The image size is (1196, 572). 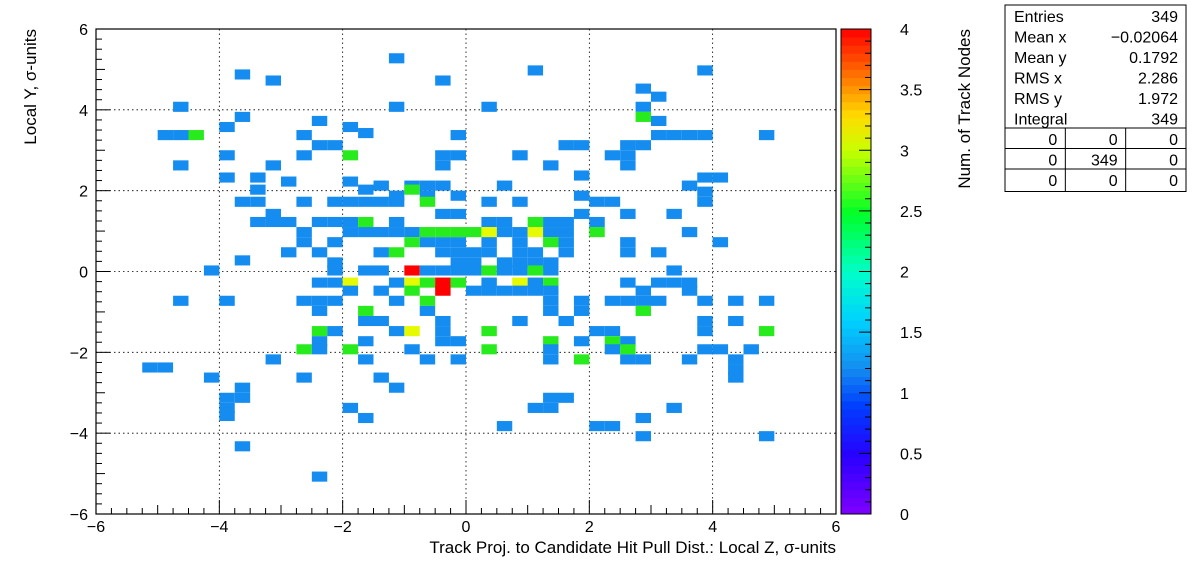 What do you see at coordinates (83, 111) in the screenshot?
I see `y-tick-label: 4` at bounding box center [83, 111].